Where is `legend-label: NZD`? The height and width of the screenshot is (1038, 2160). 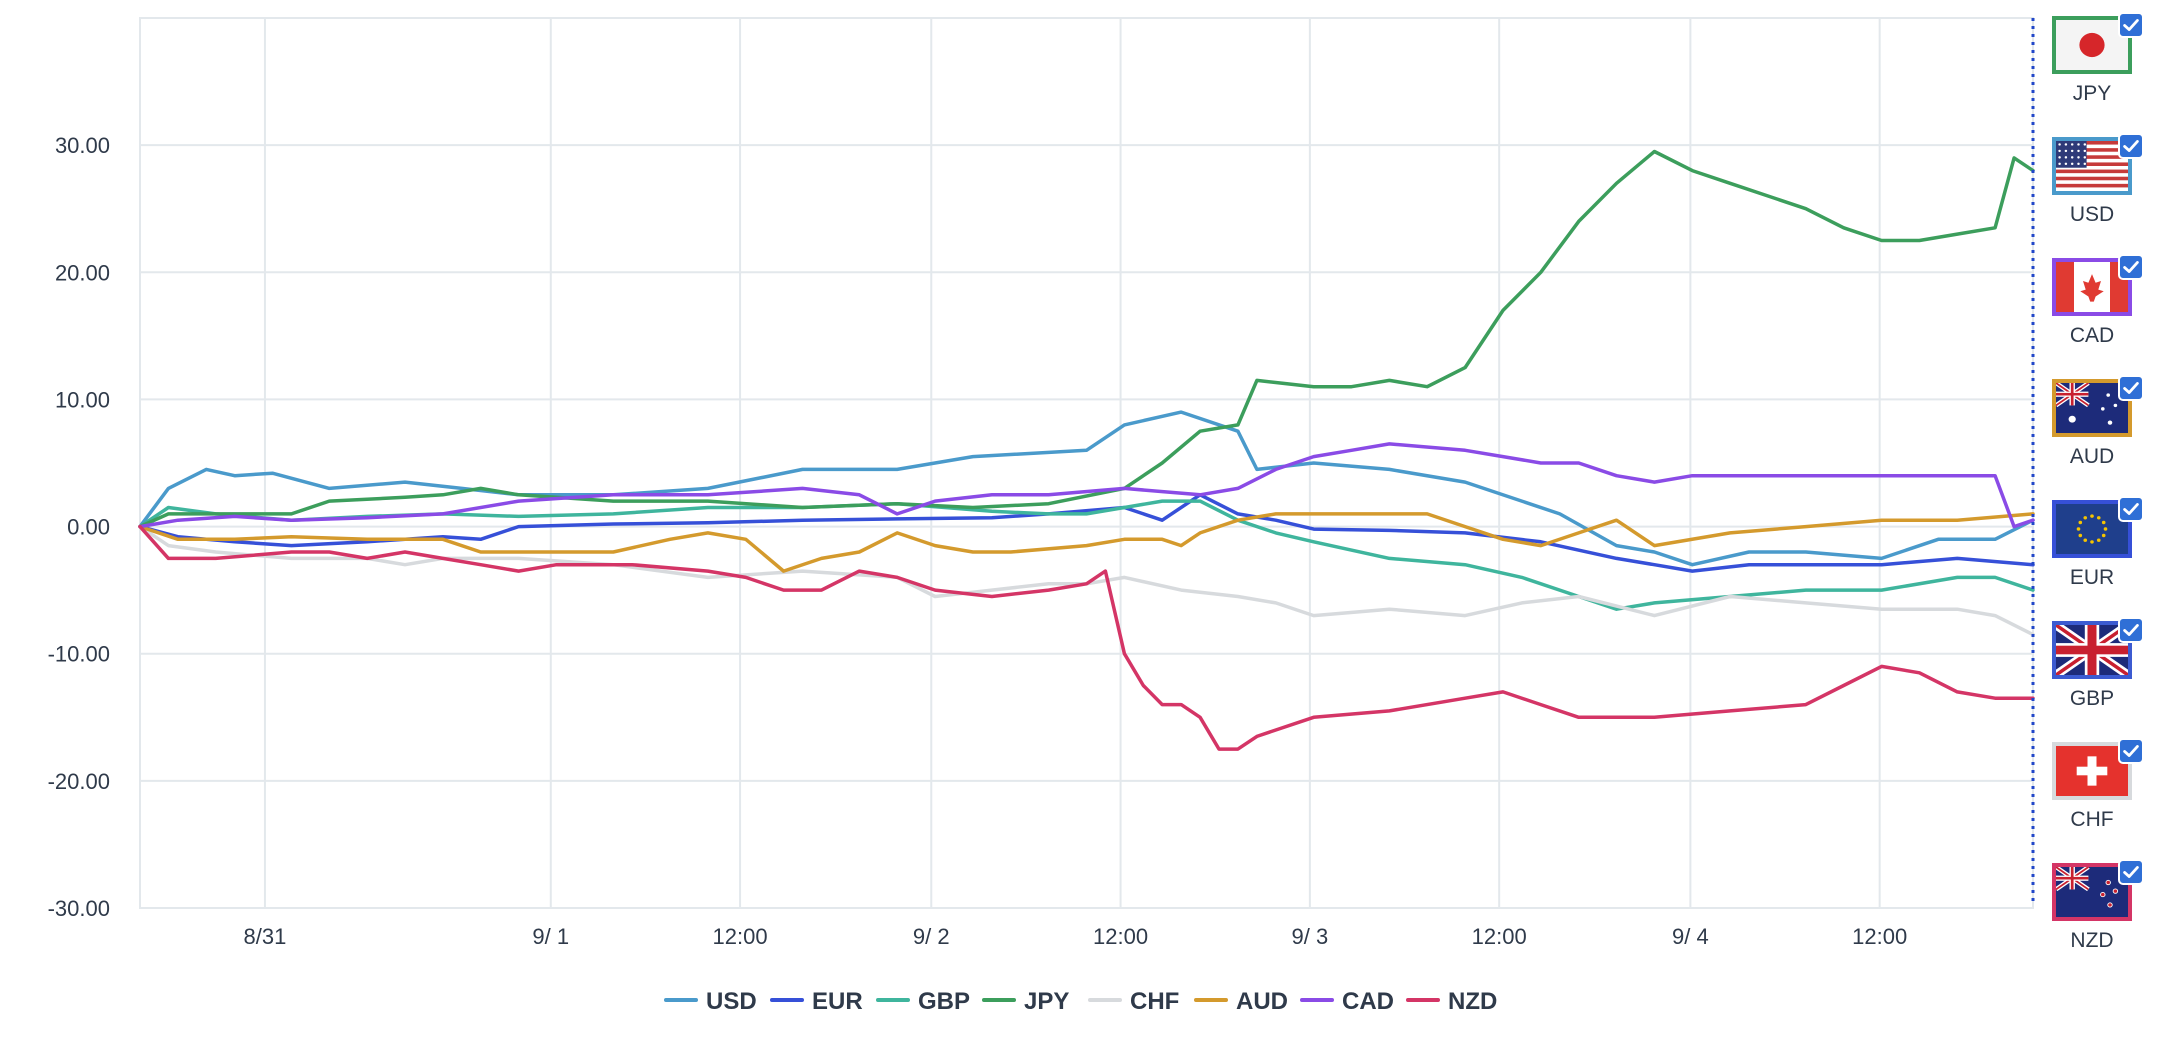
legend-label: NZD is located at coordinates (1472, 1001).